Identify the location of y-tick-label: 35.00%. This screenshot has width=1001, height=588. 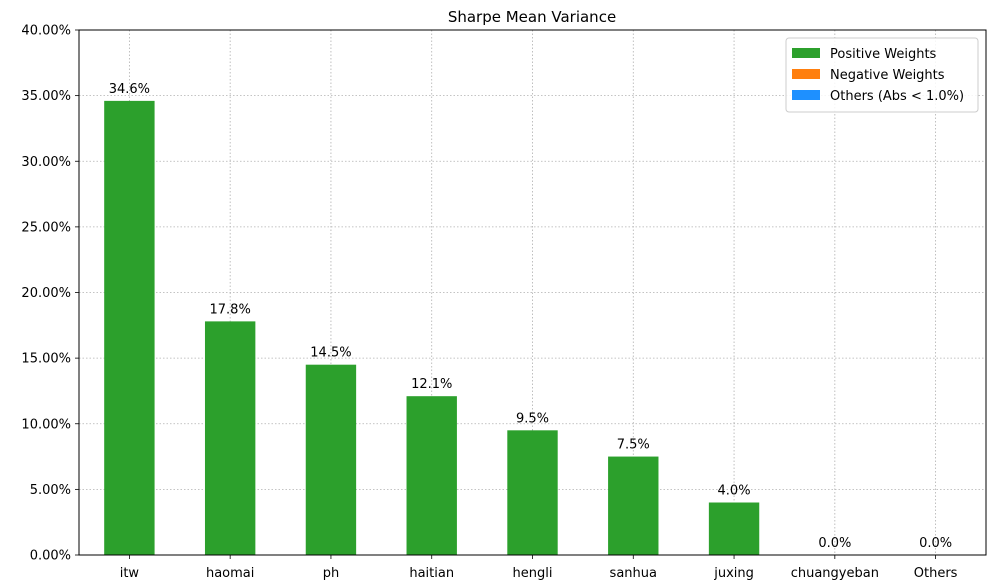
(46, 96).